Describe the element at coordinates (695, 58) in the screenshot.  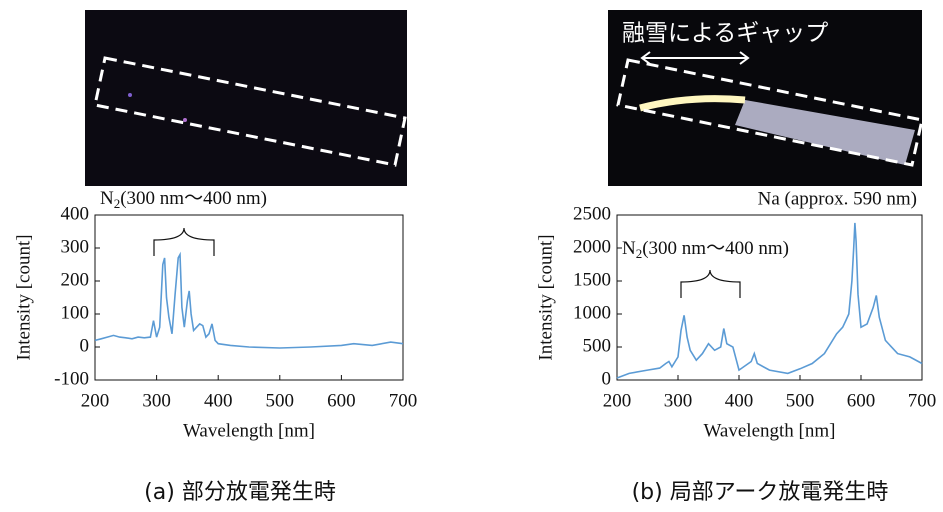
I see `arrow-heads` at that location.